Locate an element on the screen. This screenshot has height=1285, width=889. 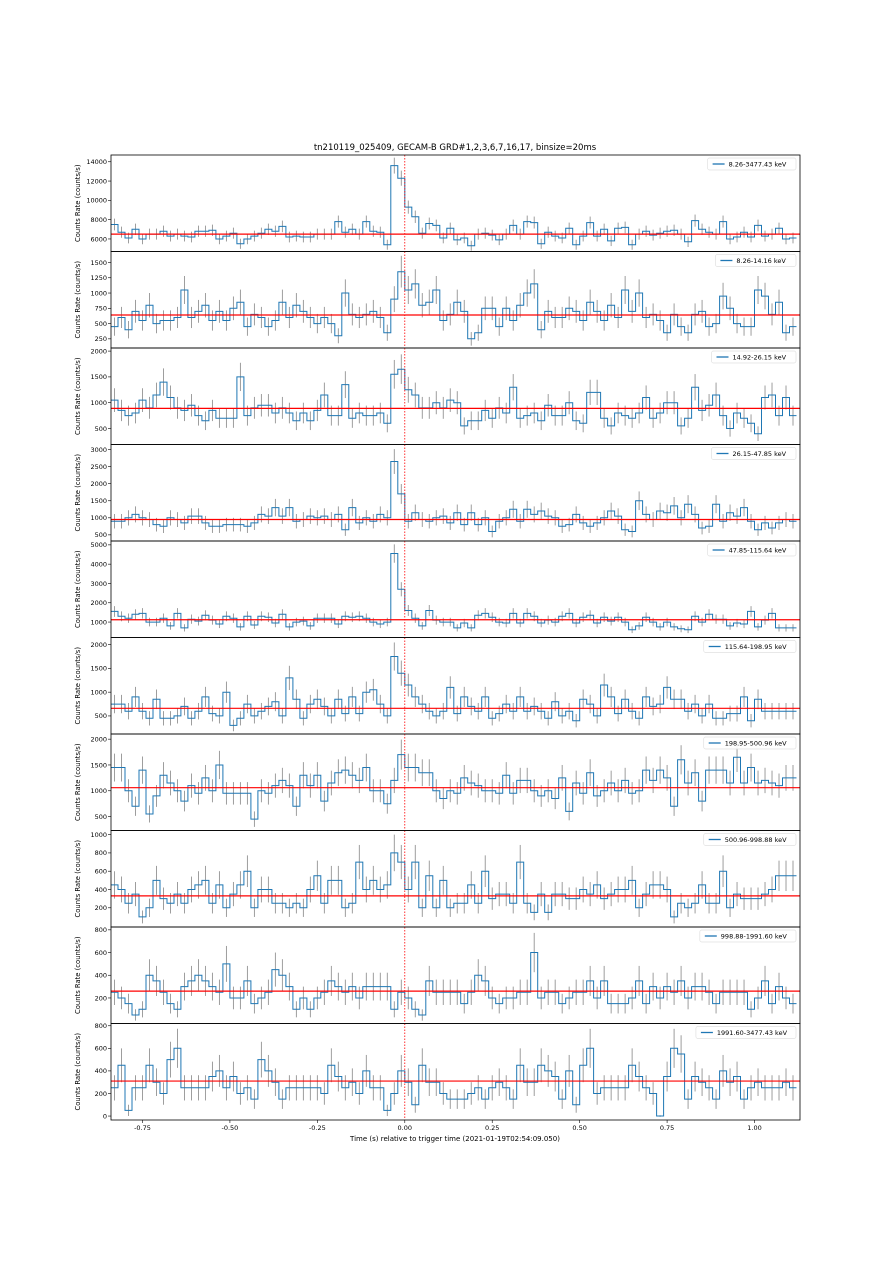
x-axis: -0.75 -0.50 -0.25 0.00 0.25 0.50 0.75 1.00 is located at coordinates (448, 1126).